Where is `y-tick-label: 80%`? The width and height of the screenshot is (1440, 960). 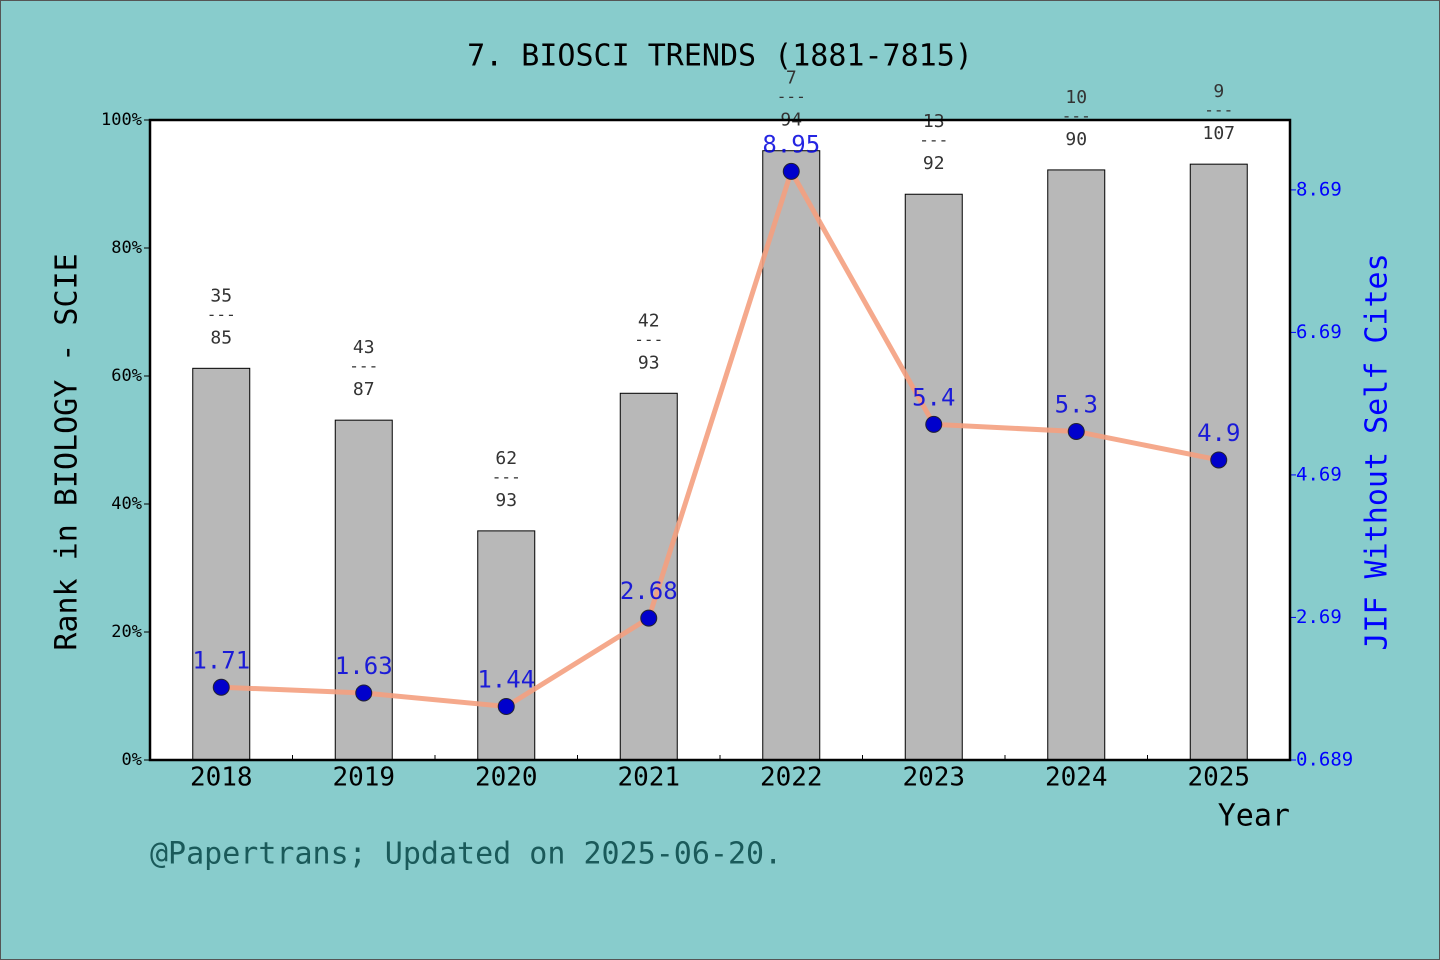 y-tick-label: 80% is located at coordinates (126, 248).